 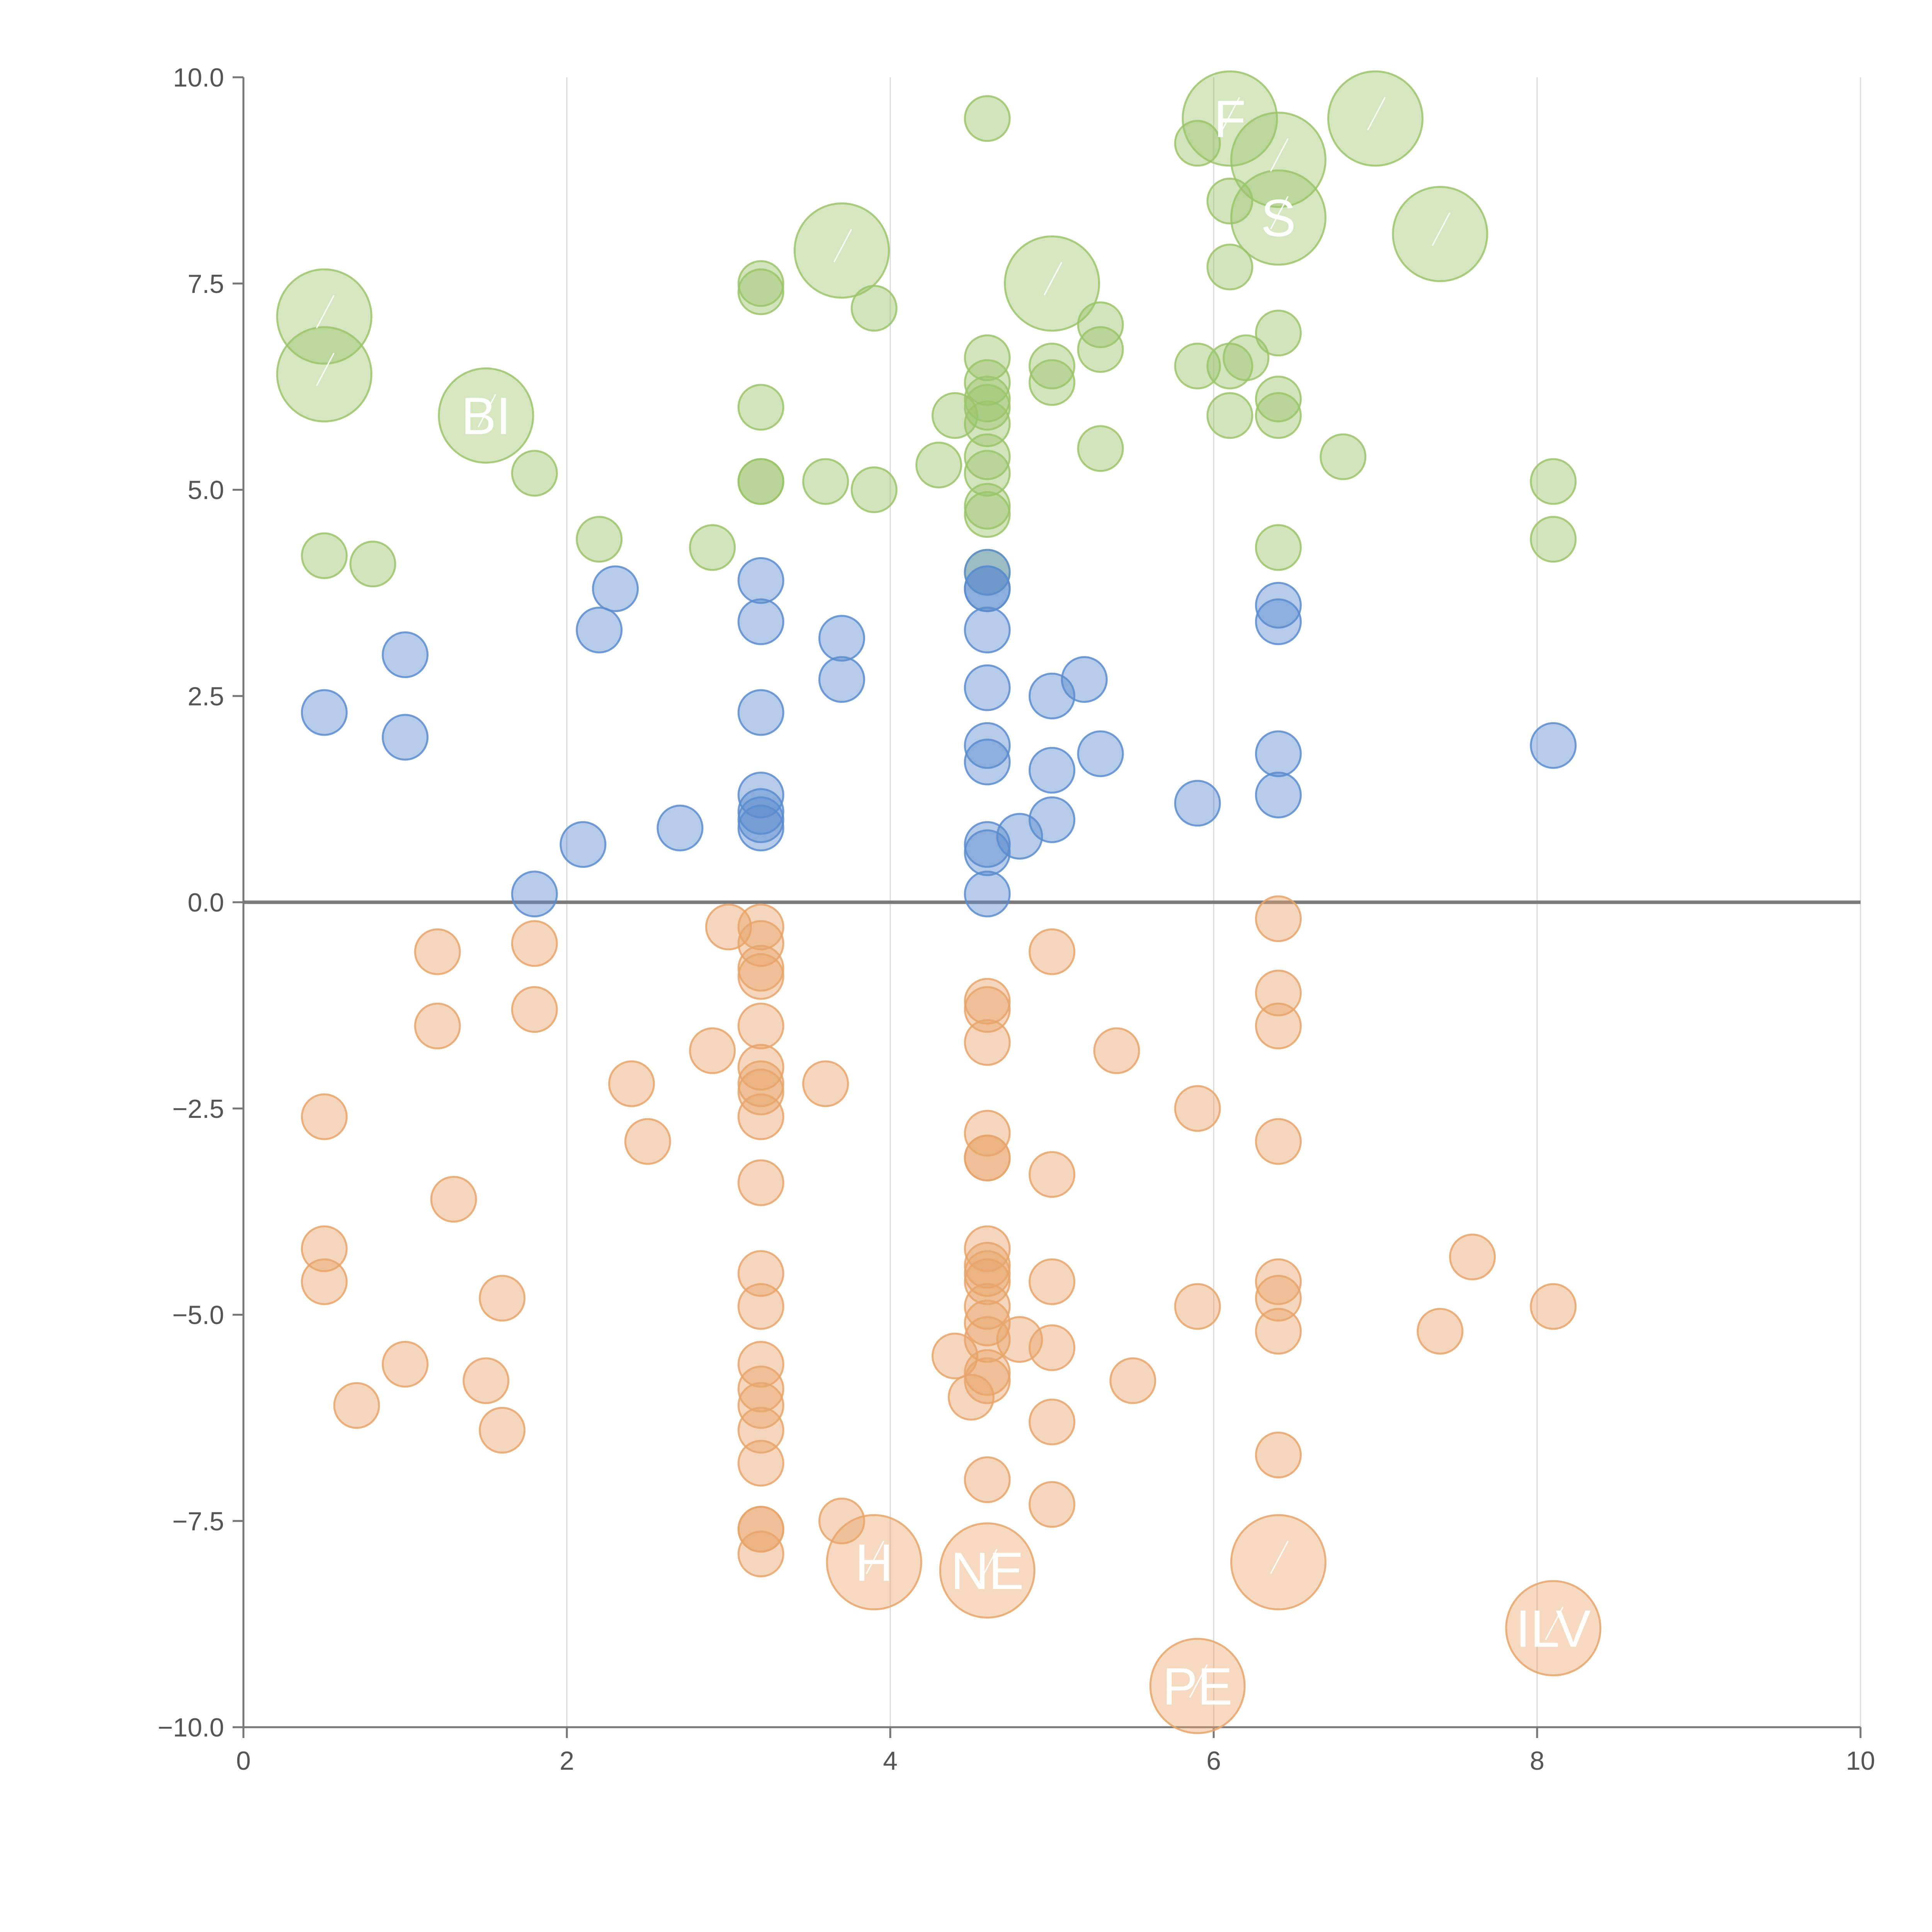 I want to click on point-label-negative-2: PE, so click(x=1197, y=1686).